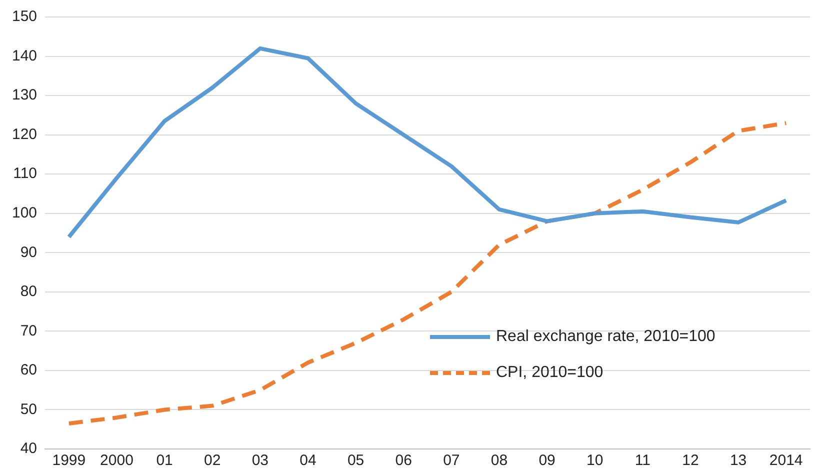 Image resolution: width=828 pixels, height=475 pixels. I want to click on y-tick-label: 80, so click(29, 291).